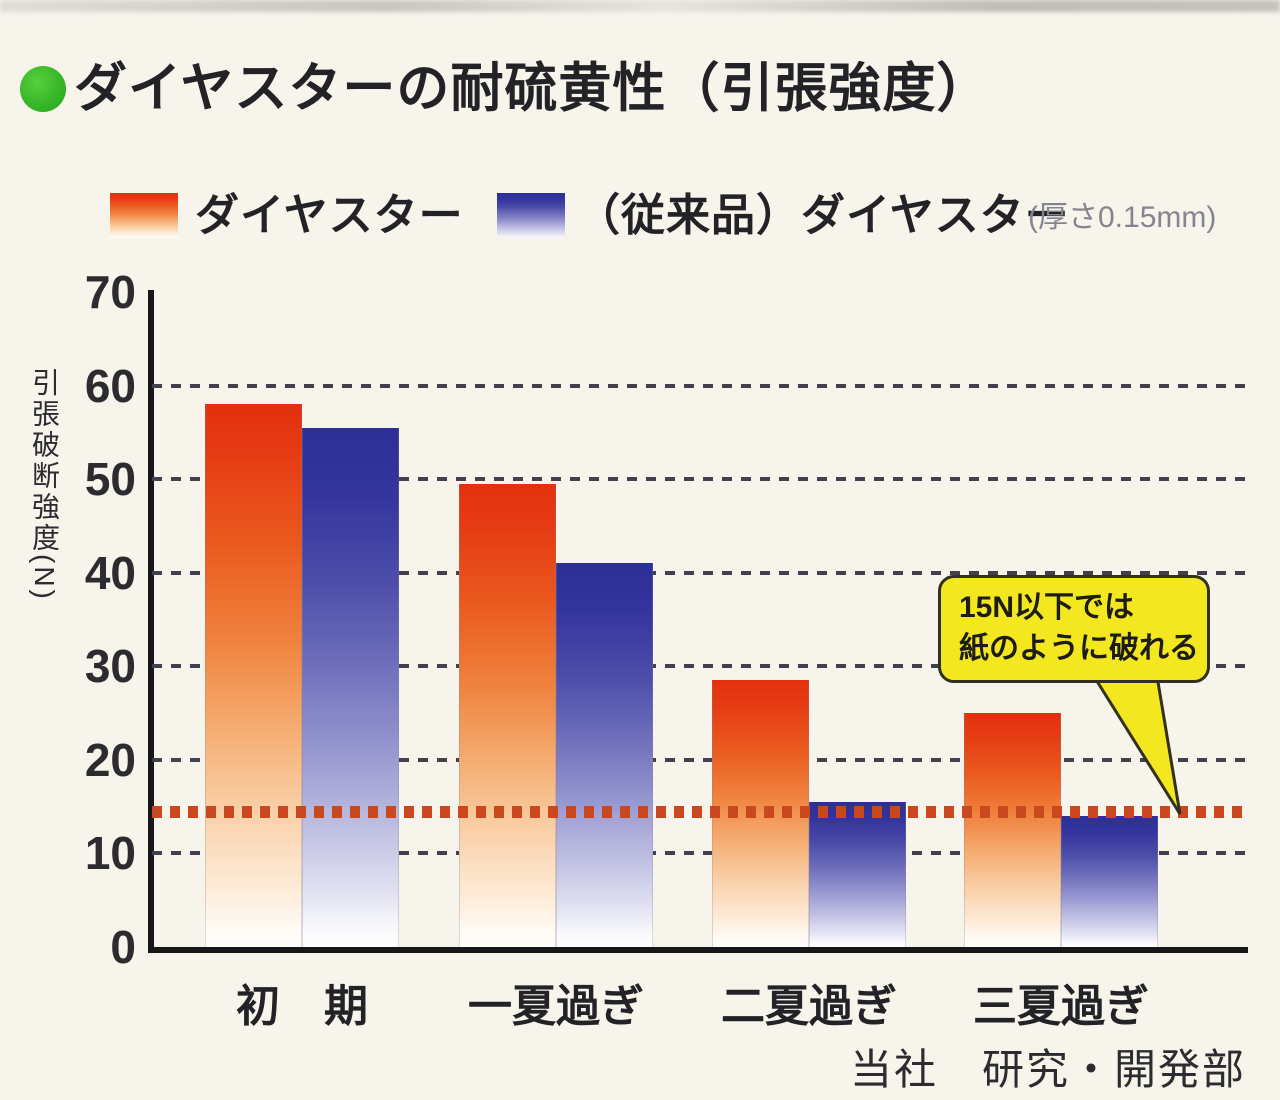 This screenshot has height=1100, width=1280. What do you see at coordinates (532, 88) in the screenshot?
I see `page-title: ダイヤスターの耐硫黄性（引張強度）` at bounding box center [532, 88].